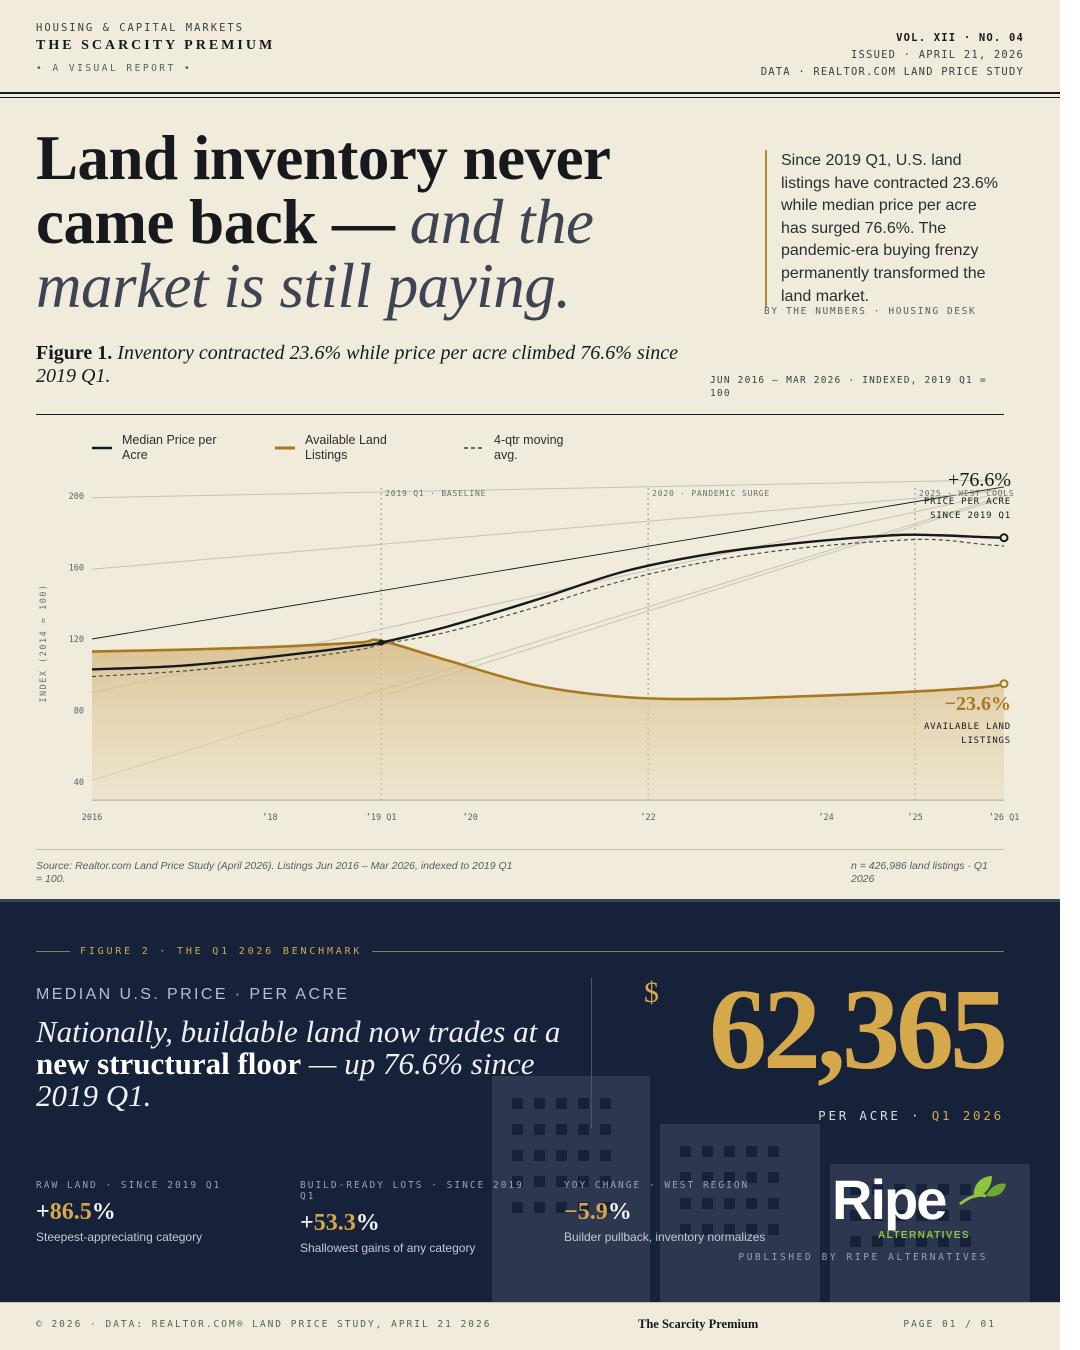 This screenshot has width=1080, height=1350. Describe the element at coordinates (388, 1248) in the screenshot. I see `stat-description: Shallowest gains of any category` at that location.